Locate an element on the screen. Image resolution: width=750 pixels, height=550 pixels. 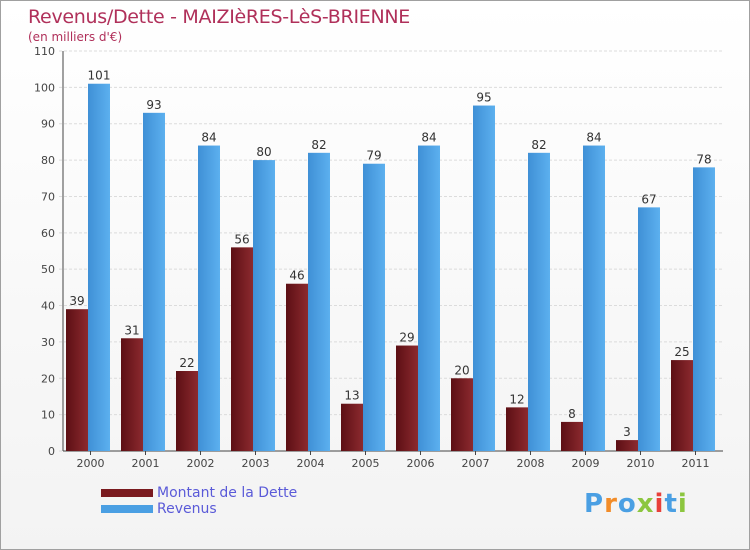
x-tick-label: 2002 is located at coordinates (201, 463).